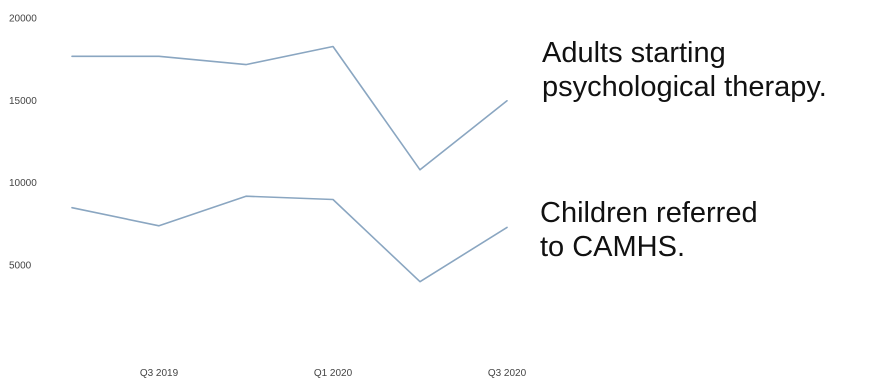 The height and width of the screenshot is (378, 869). Describe the element at coordinates (289, 239) in the screenshot. I see `series-line-children` at that location.